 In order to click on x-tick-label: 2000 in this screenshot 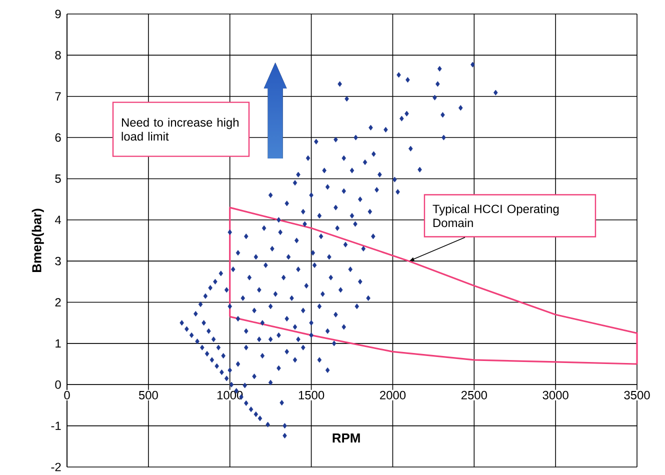, I will do `click(393, 395)`.